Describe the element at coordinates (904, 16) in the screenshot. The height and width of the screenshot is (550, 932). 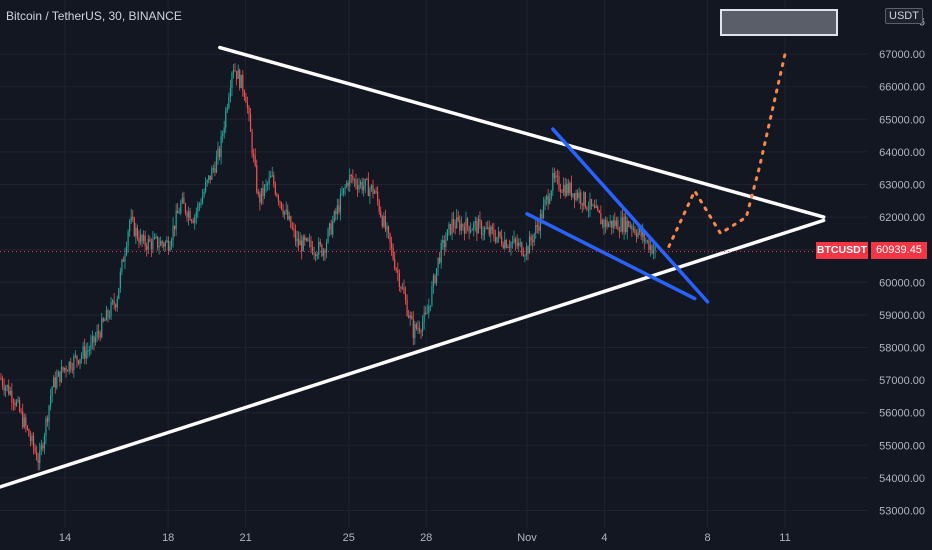
I see `currency-badge: USDT` at that location.